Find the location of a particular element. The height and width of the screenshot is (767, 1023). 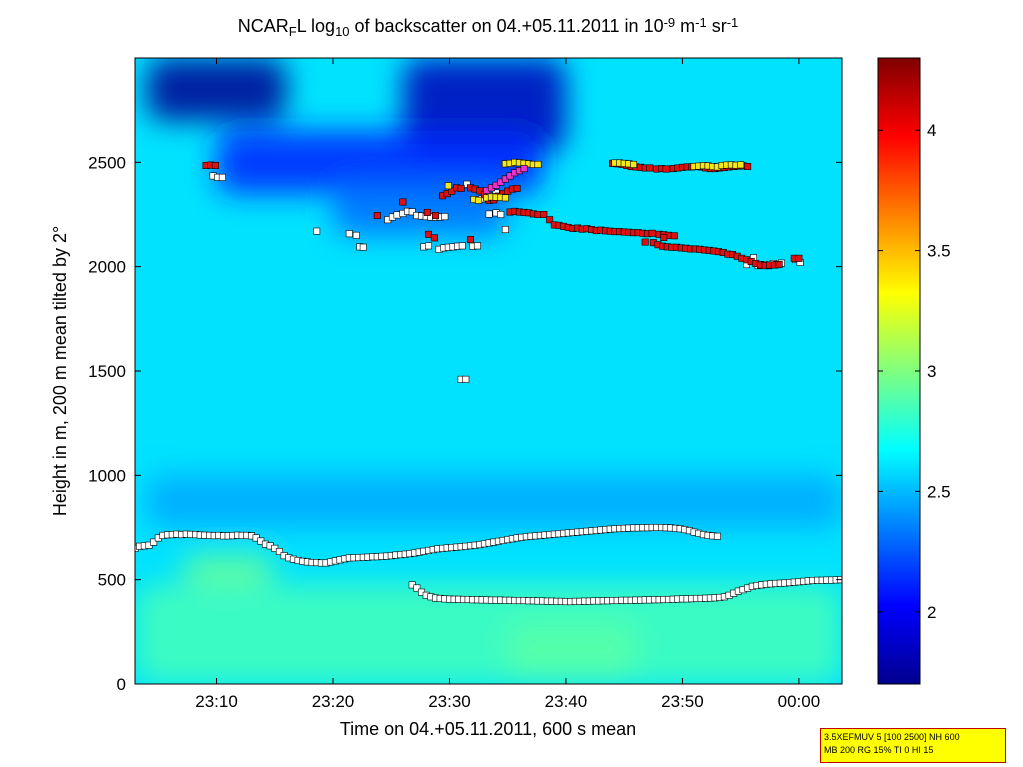

title-part-mid1: L log is located at coordinates (316, 26).